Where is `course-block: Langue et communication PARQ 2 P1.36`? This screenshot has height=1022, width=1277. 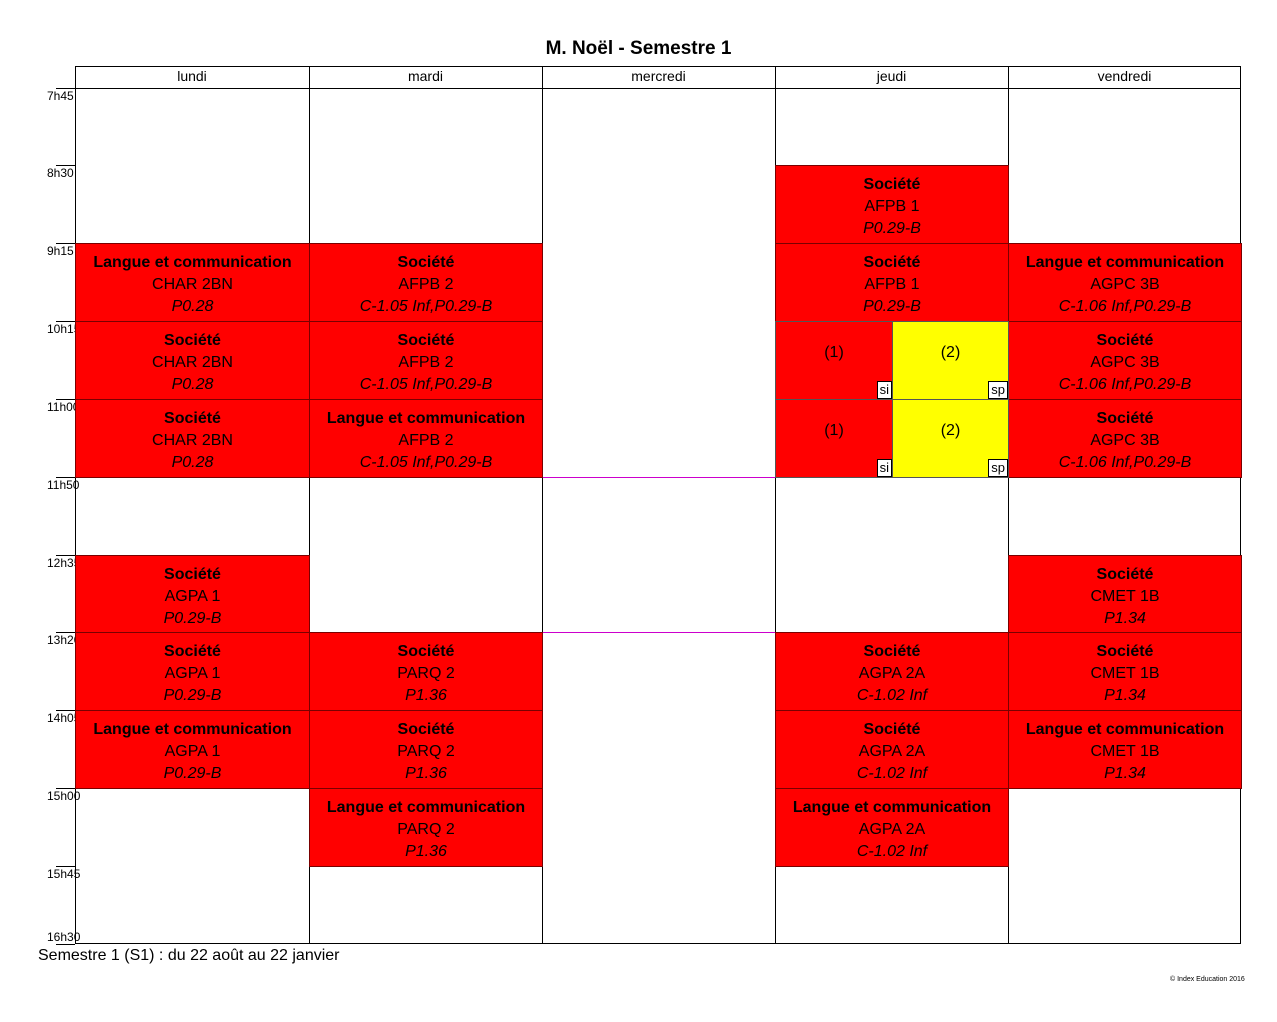 course-block: Langue et communication PARQ 2 P1.36 is located at coordinates (426, 827).